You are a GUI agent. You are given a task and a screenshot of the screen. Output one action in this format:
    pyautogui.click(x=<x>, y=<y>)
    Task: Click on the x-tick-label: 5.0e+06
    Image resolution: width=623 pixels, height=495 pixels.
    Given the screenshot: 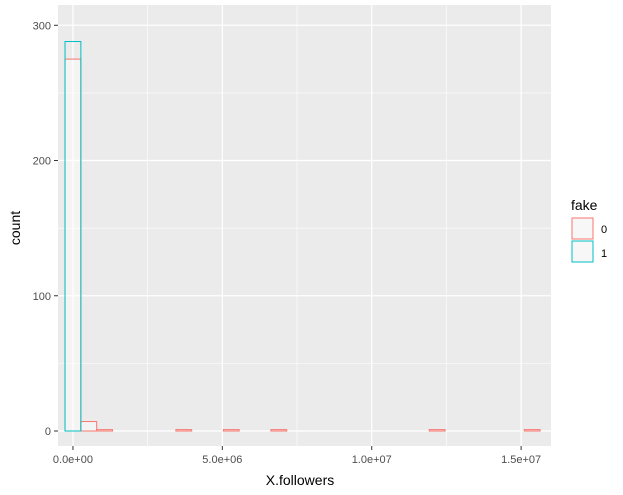 What is the action you would take?
    pyautogui.click(x=222, y=460)
    